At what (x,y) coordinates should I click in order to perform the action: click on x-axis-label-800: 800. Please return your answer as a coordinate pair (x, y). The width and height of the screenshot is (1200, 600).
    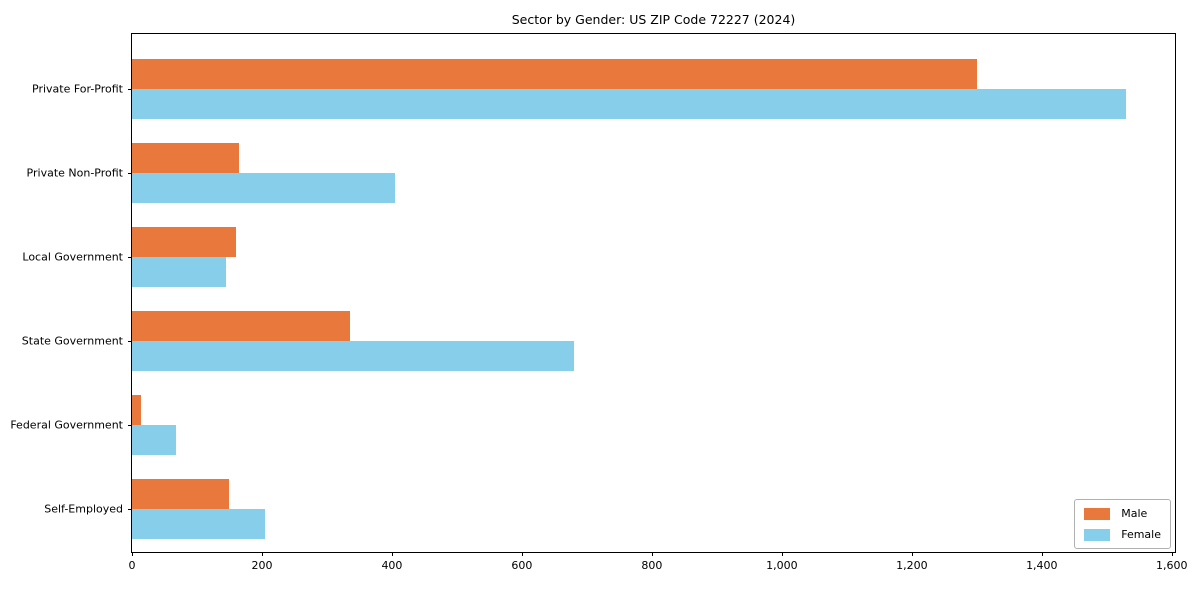
    Looking at the image, I should click on (652, 565).